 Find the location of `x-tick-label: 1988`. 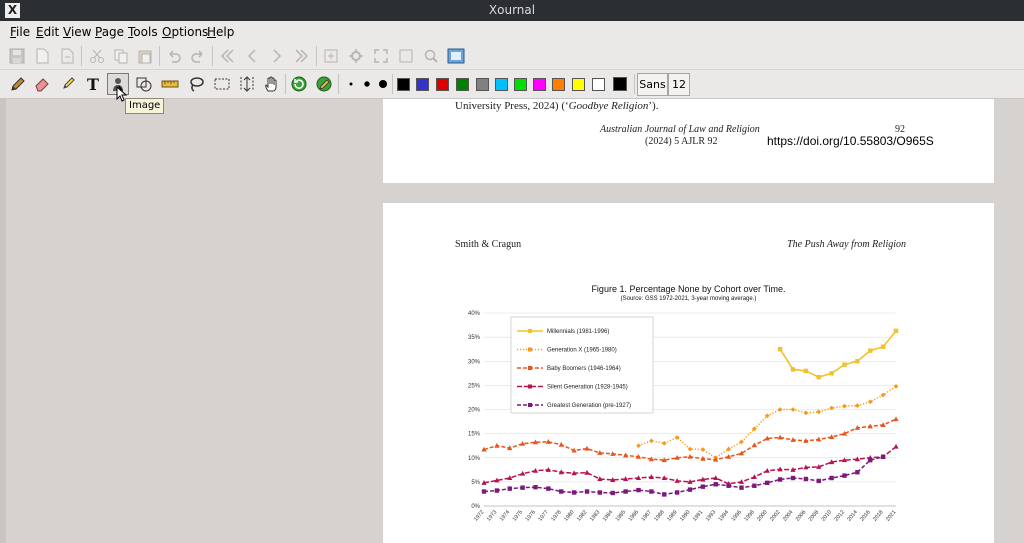

x-tick-label: 1988 is located at coordinates (659, 515).